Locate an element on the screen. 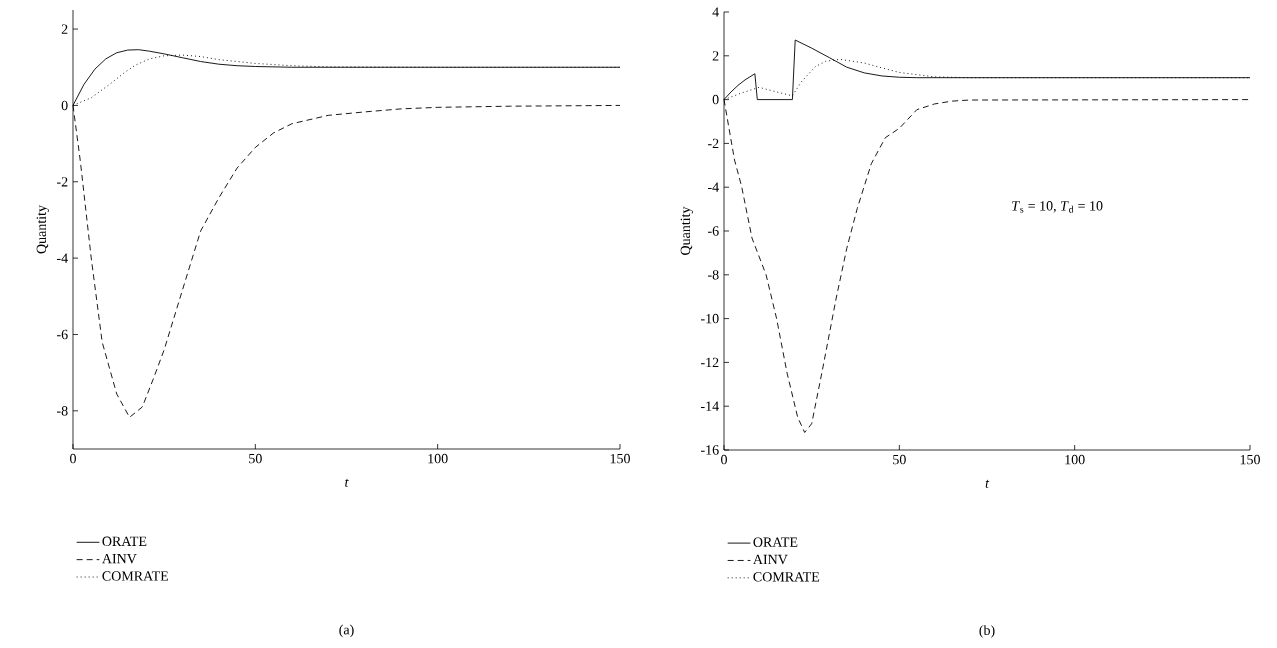 Image resolution: width=1277 pixels, height=648 pixels. annotation: T$_{s}$ = 10, T$_{d}$ = 10 is located at coordinates (1057, 207).